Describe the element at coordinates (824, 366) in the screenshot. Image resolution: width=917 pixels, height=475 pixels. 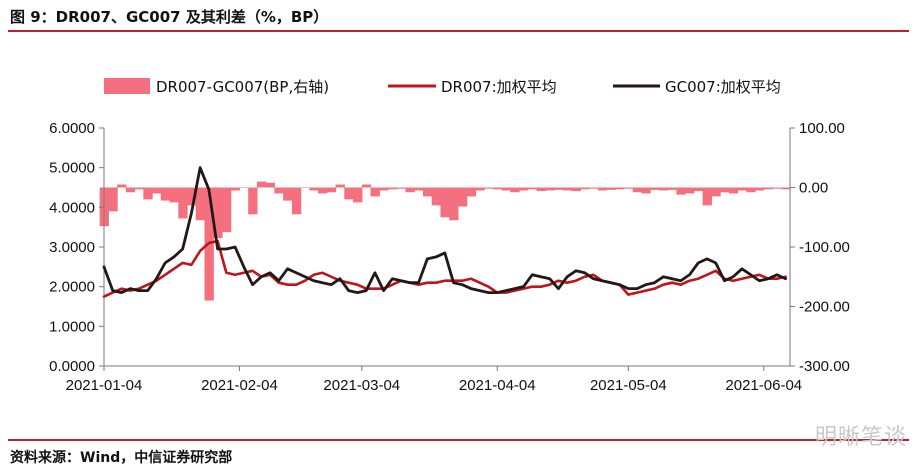
I see `y-right-tick-label: -300.00` at that location.